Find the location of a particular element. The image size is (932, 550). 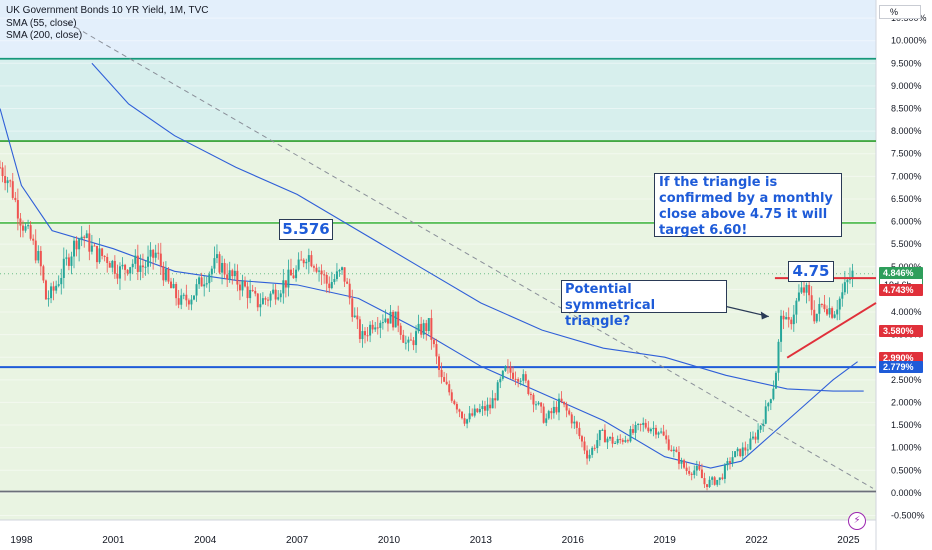

x-tick-label: 2016 is located at coordinates (573, 540).